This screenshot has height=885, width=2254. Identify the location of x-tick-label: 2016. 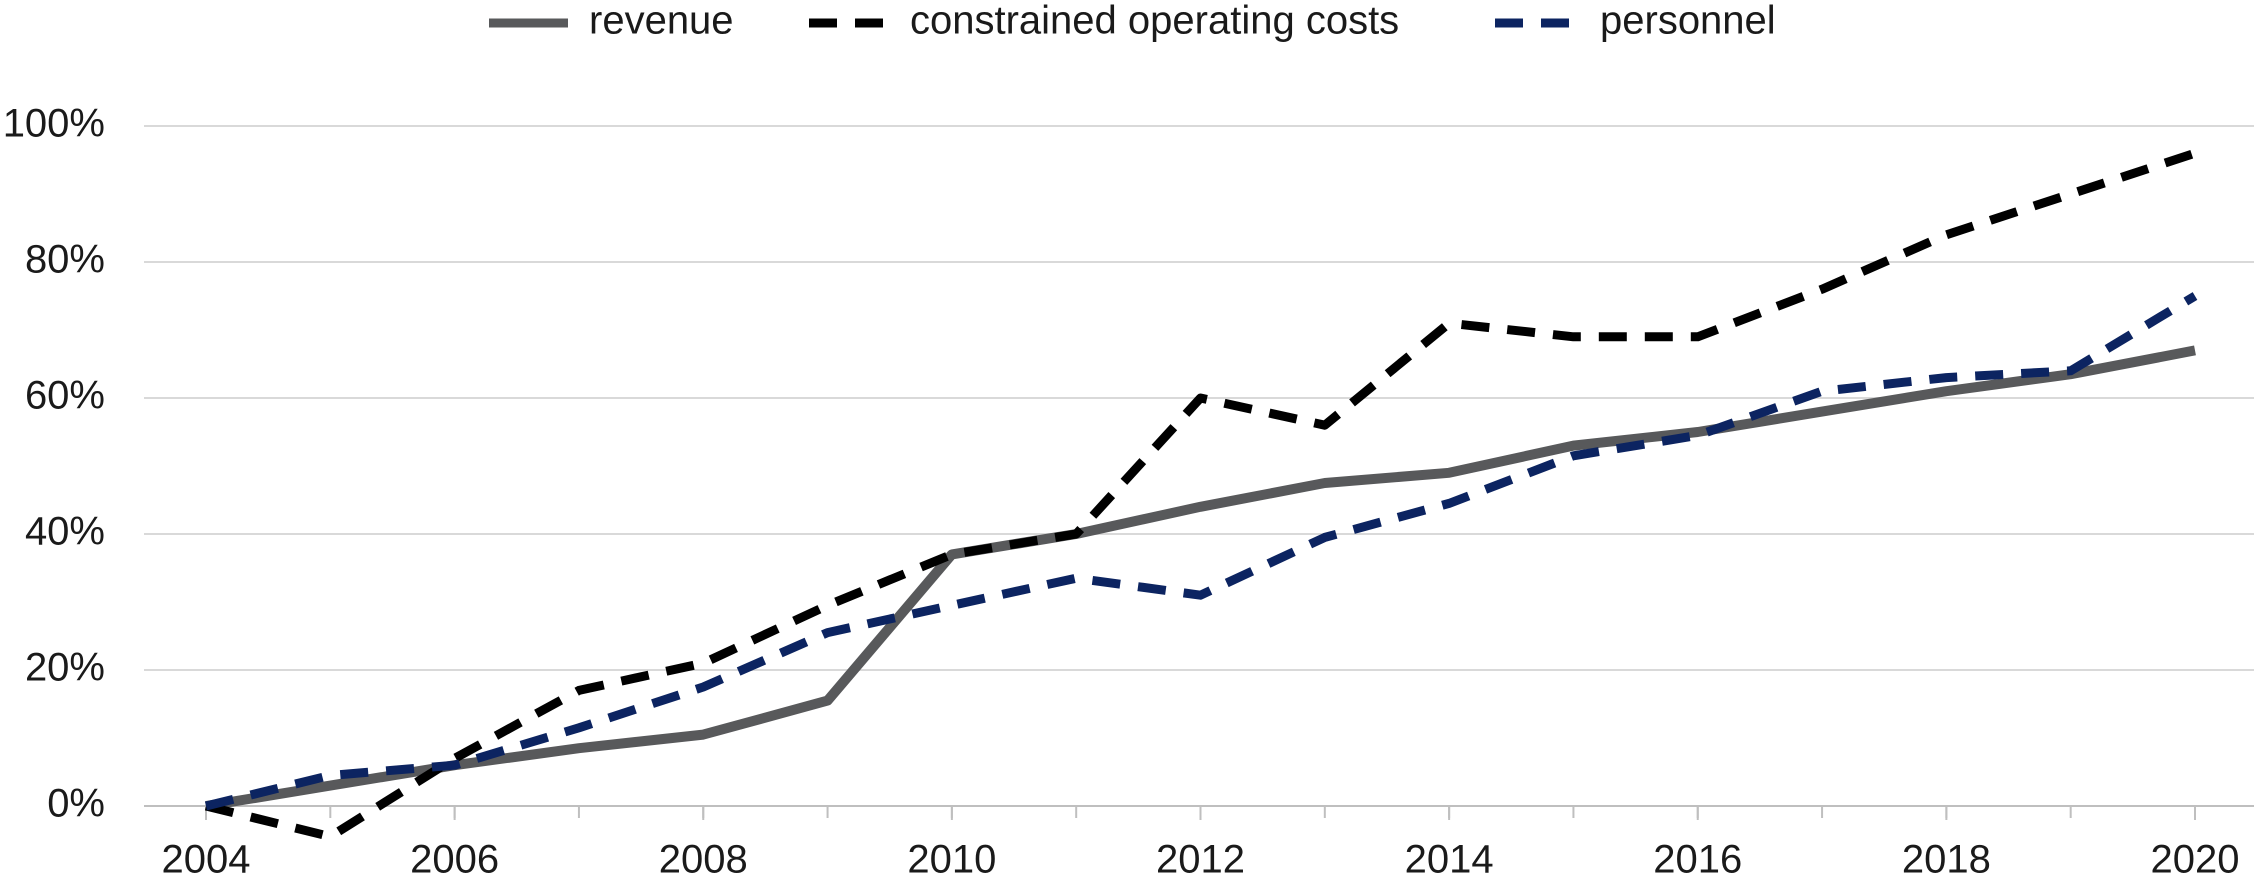
(1697, 860).